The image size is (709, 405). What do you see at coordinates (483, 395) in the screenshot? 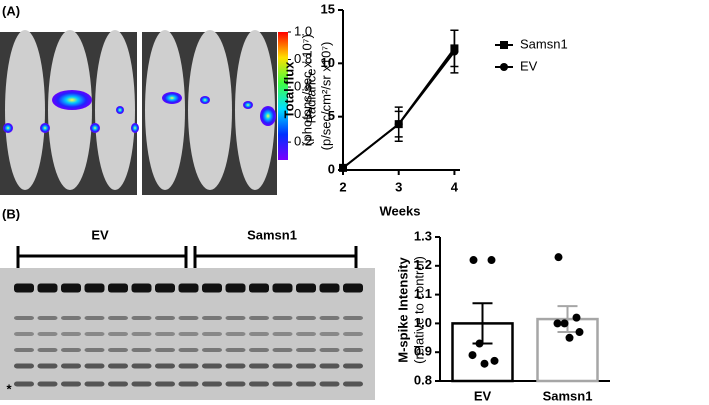
I see `x-tick-label: EV` at bounding box center [483, 395].